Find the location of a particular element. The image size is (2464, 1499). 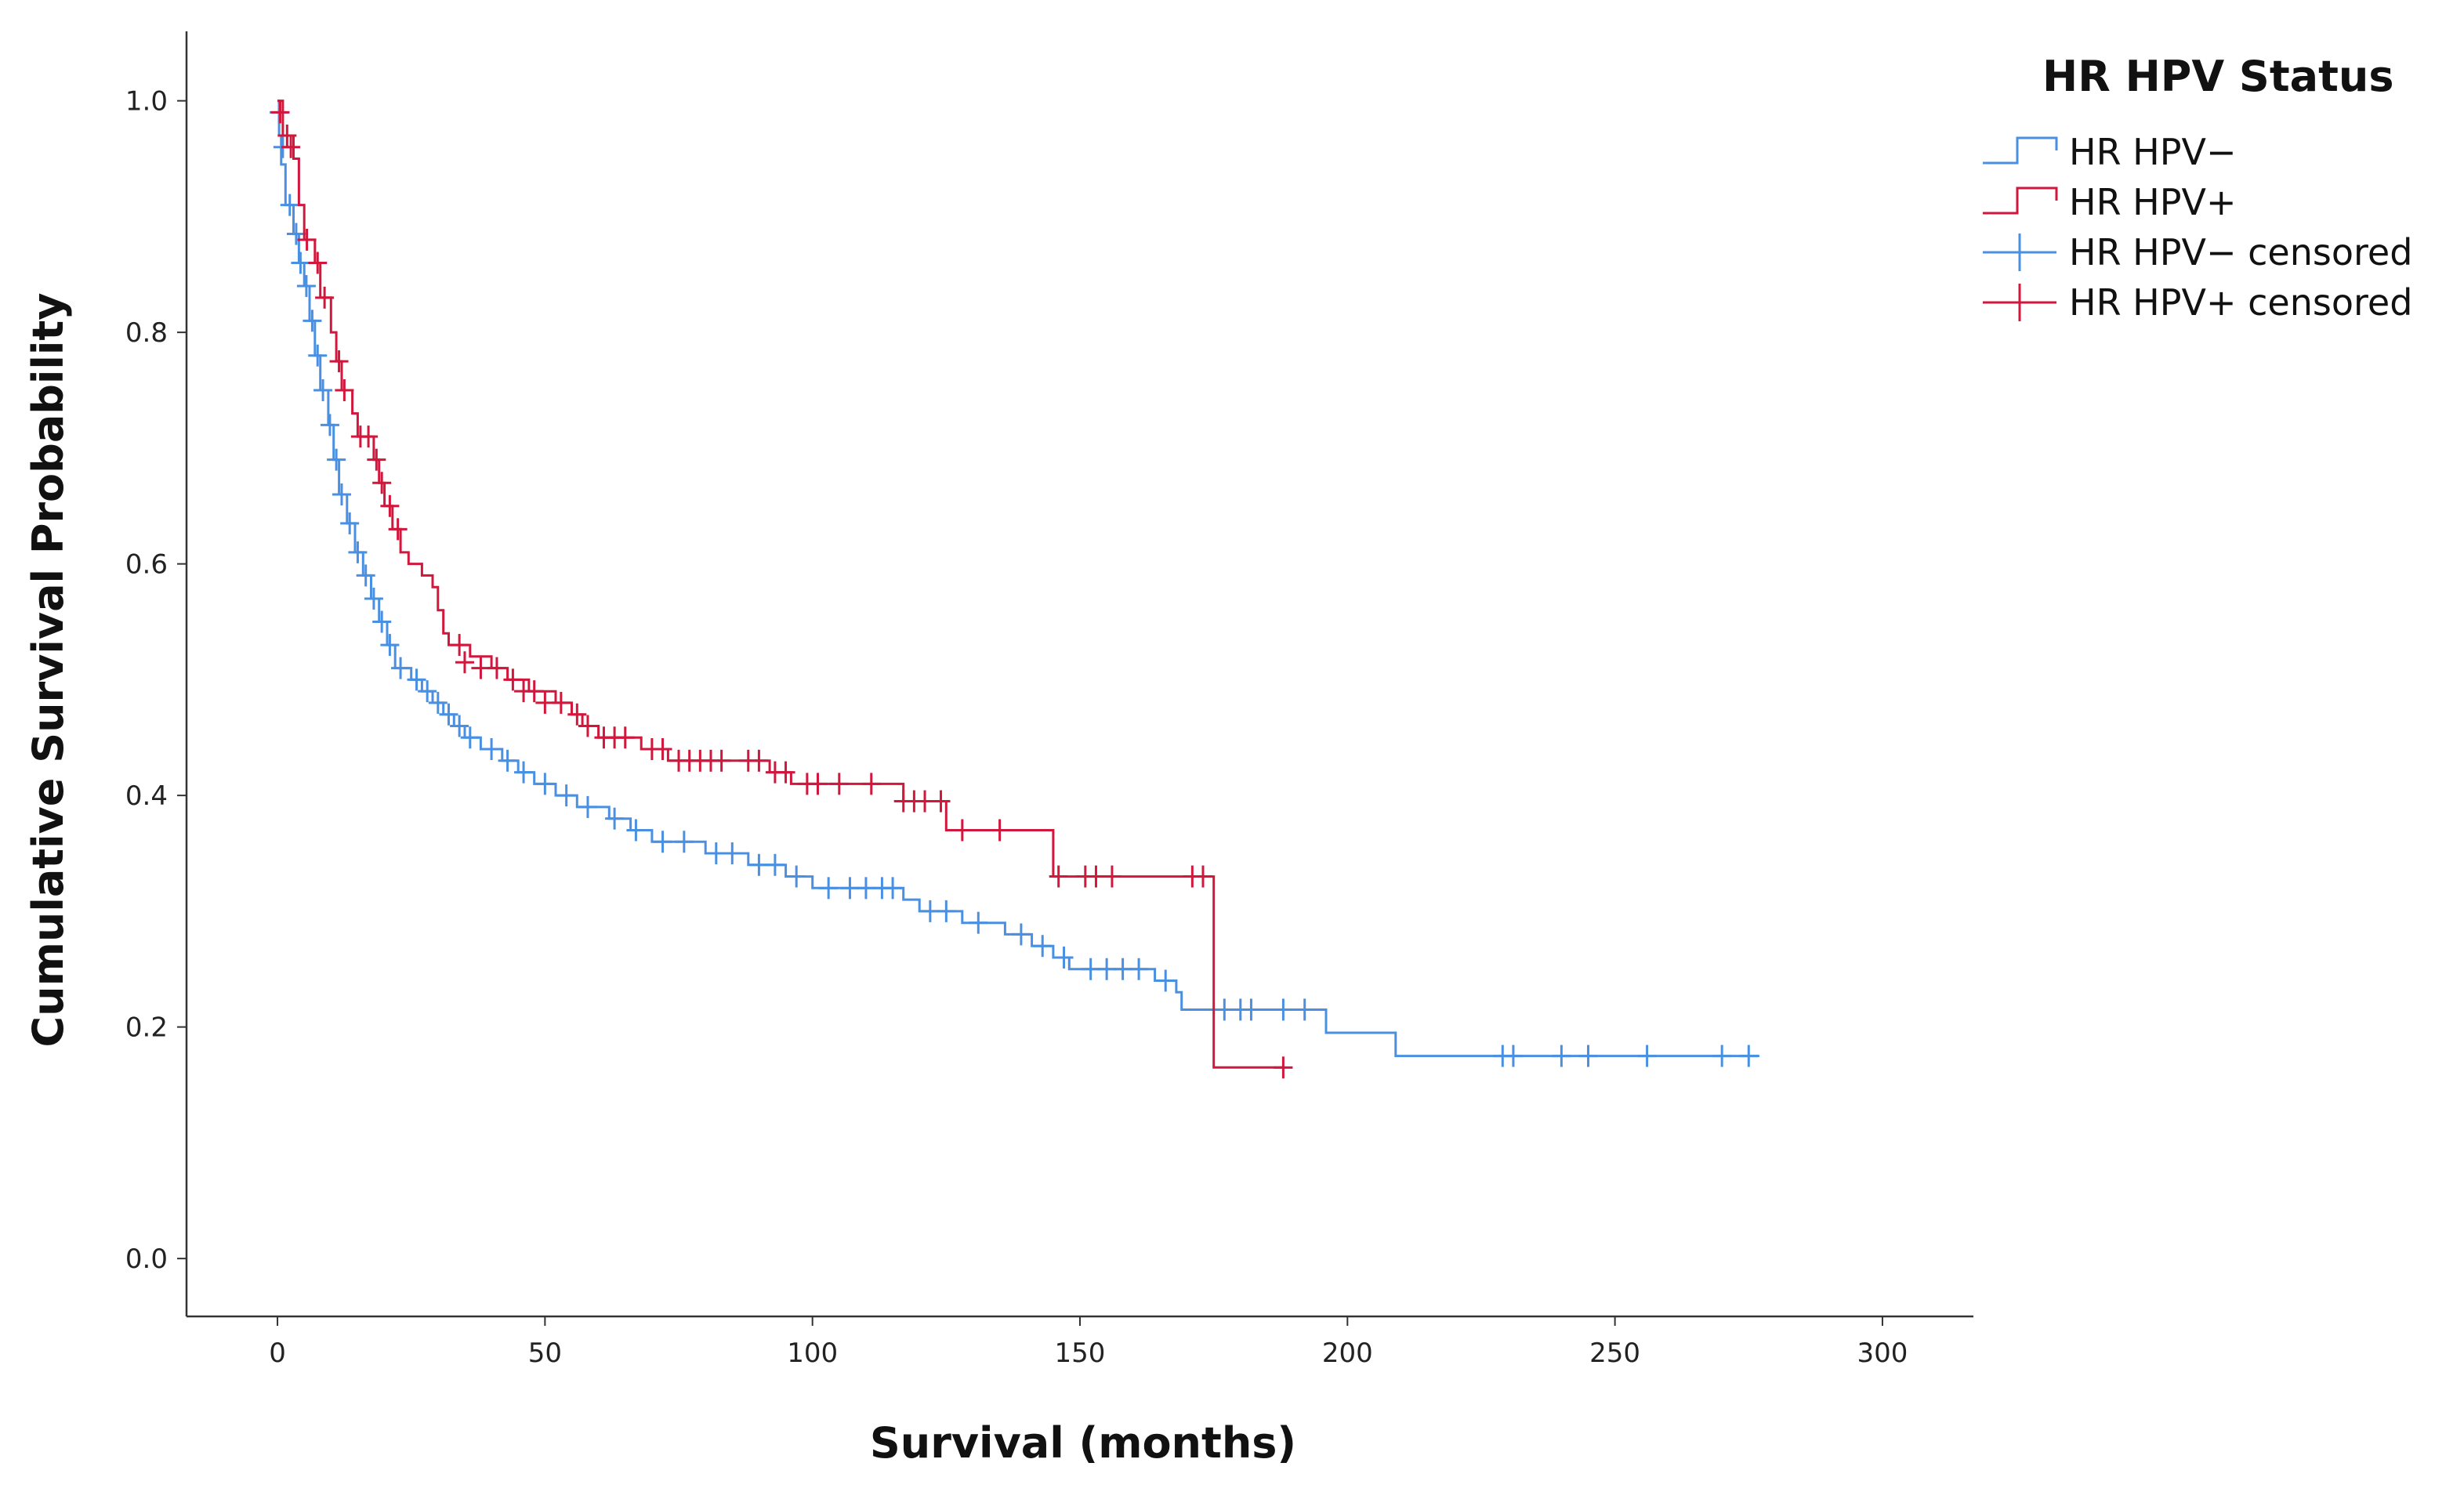

y-tick-label: 0.2 is located at coordinates (146, 1028).